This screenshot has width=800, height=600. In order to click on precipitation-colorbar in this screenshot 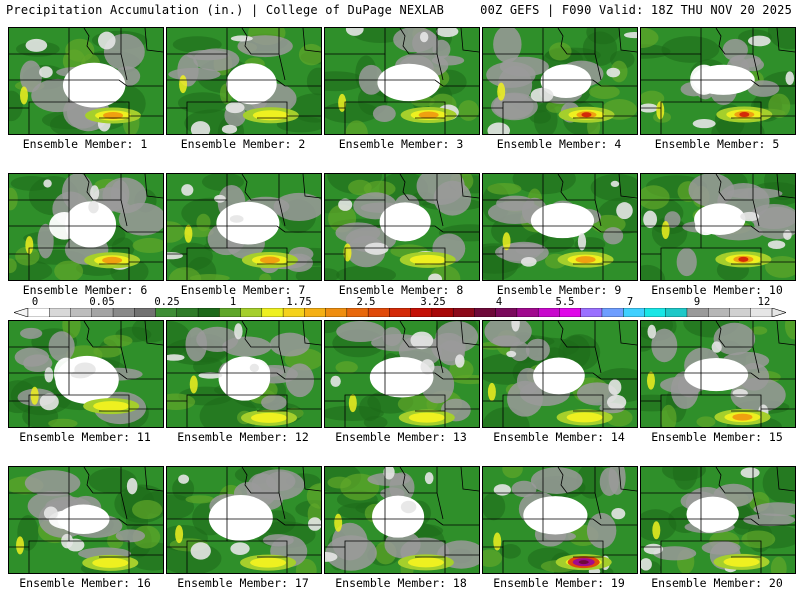, I will do `click(400, 312)`.